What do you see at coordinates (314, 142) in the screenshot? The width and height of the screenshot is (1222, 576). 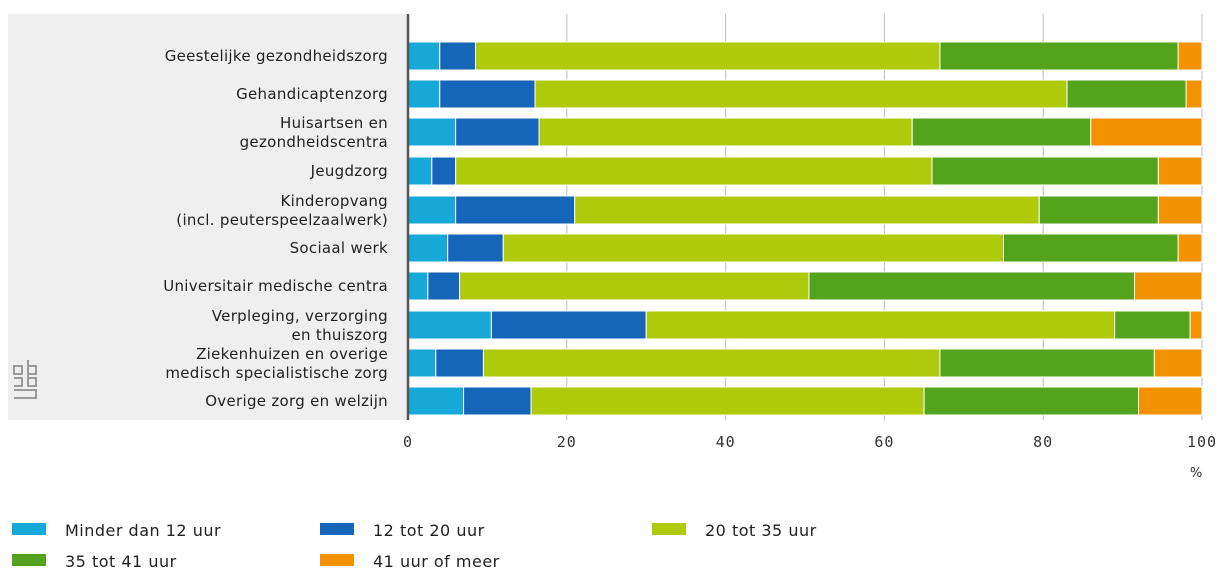 I see `category-label: gezondheidscentra` at bounding box center [314, 142].